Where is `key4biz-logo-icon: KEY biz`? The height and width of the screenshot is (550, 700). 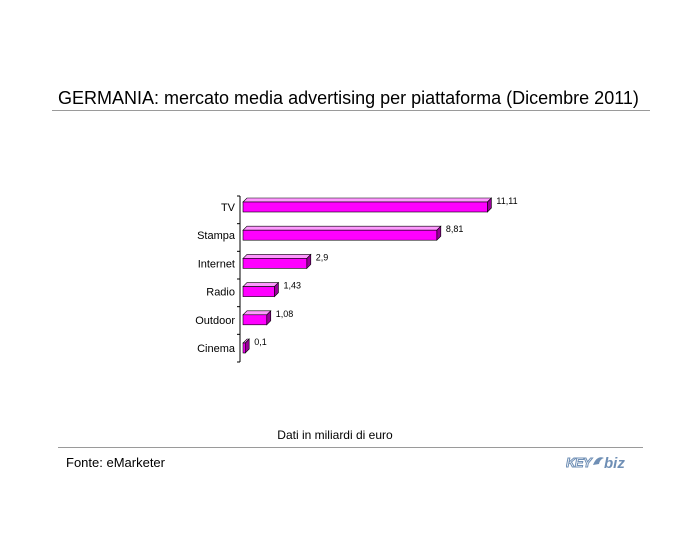 key4biz-logo-icon: KEY biz is located at coordinates (595, 464).